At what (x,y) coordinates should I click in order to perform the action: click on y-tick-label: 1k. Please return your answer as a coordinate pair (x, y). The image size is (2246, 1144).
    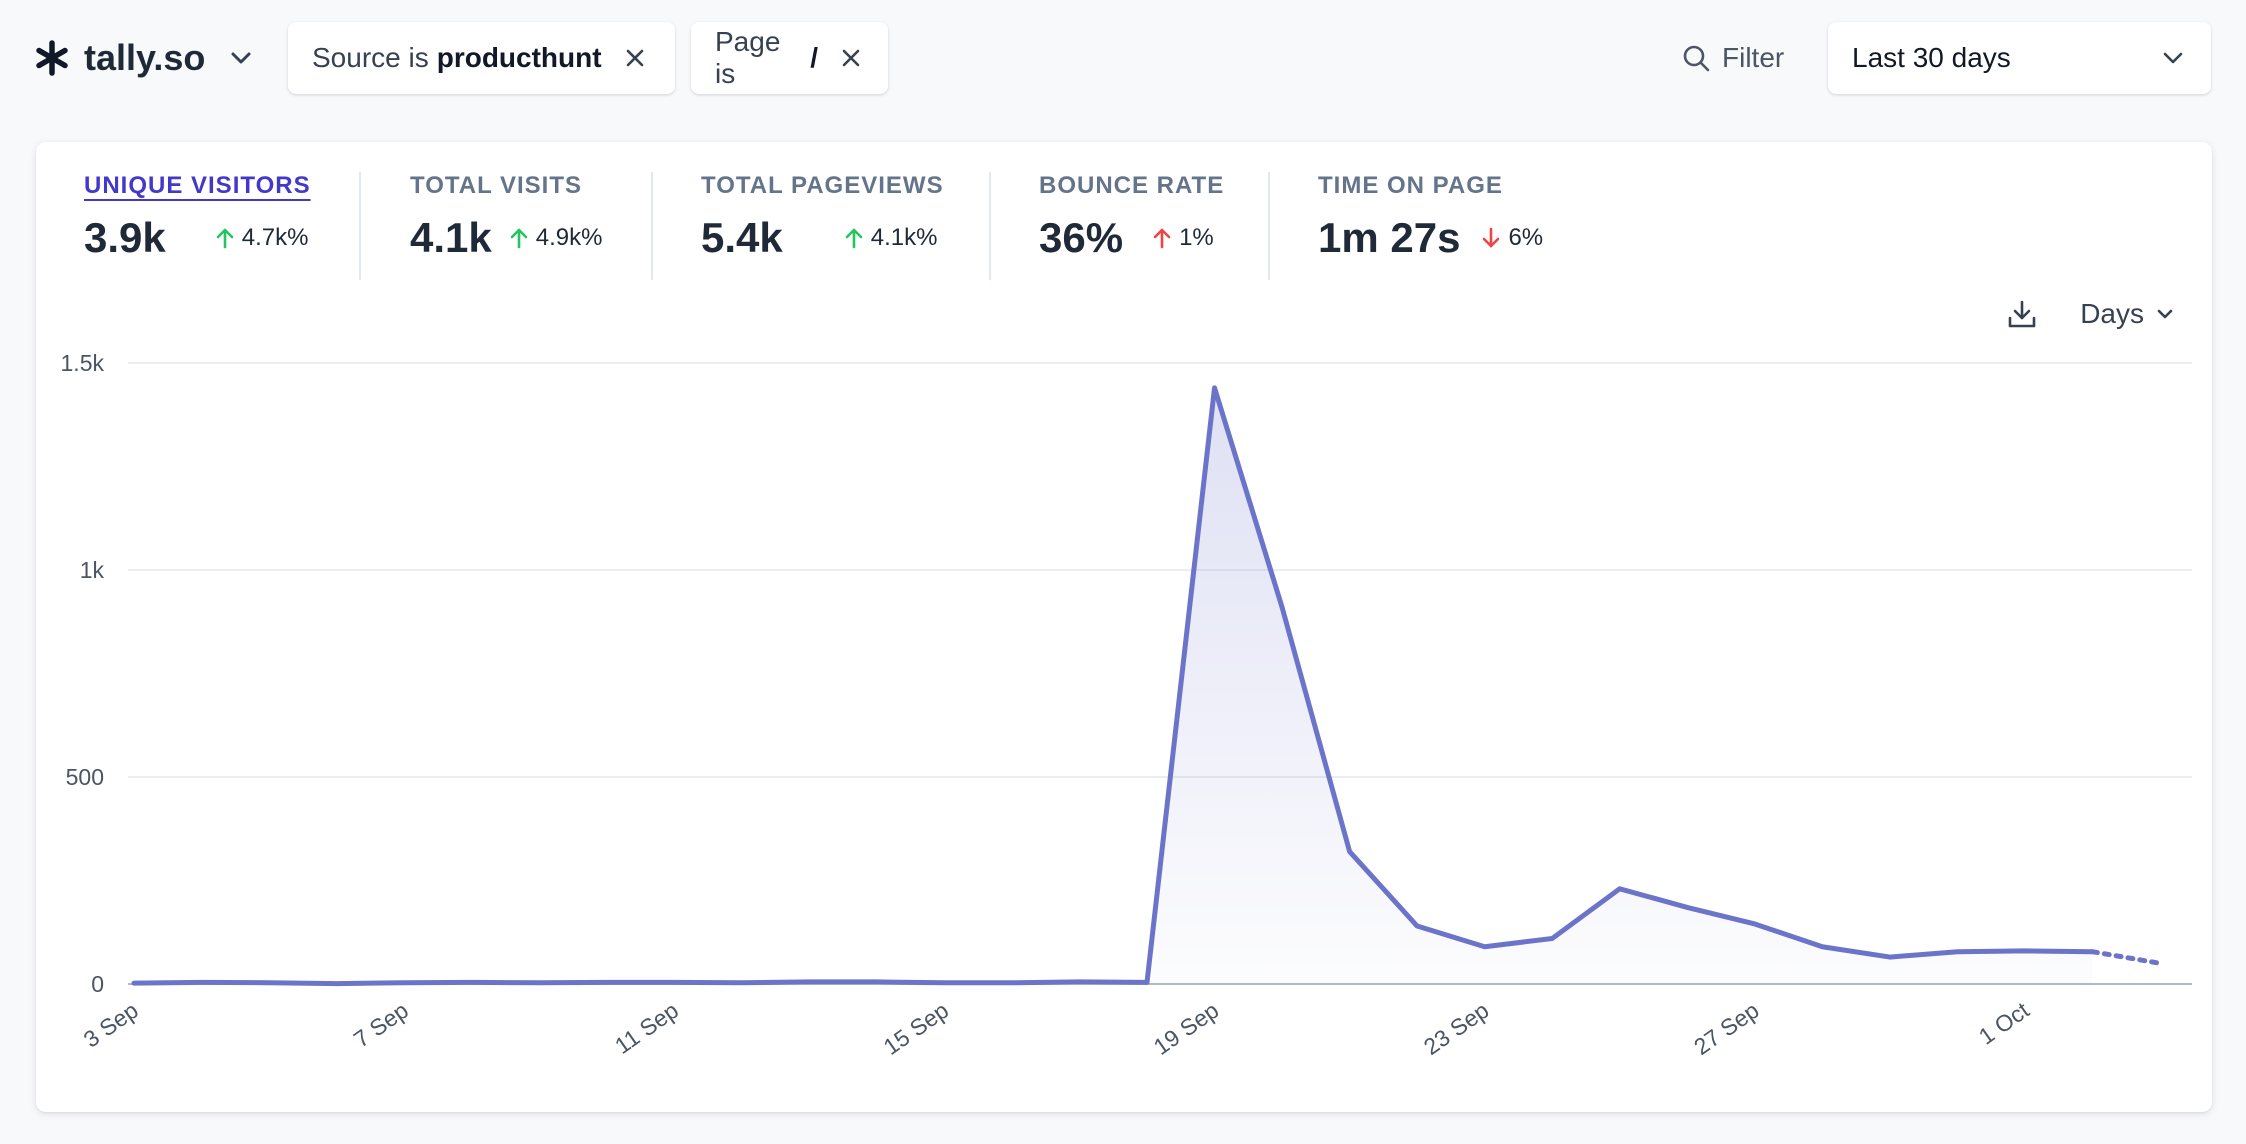
    Looking at the image, I should click on (92, 570).